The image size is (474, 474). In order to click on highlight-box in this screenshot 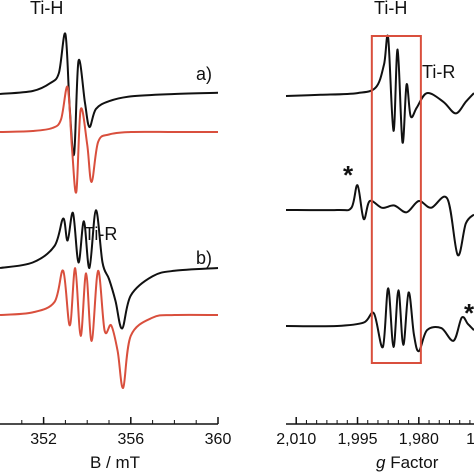, I will do `click(396, 199)`.